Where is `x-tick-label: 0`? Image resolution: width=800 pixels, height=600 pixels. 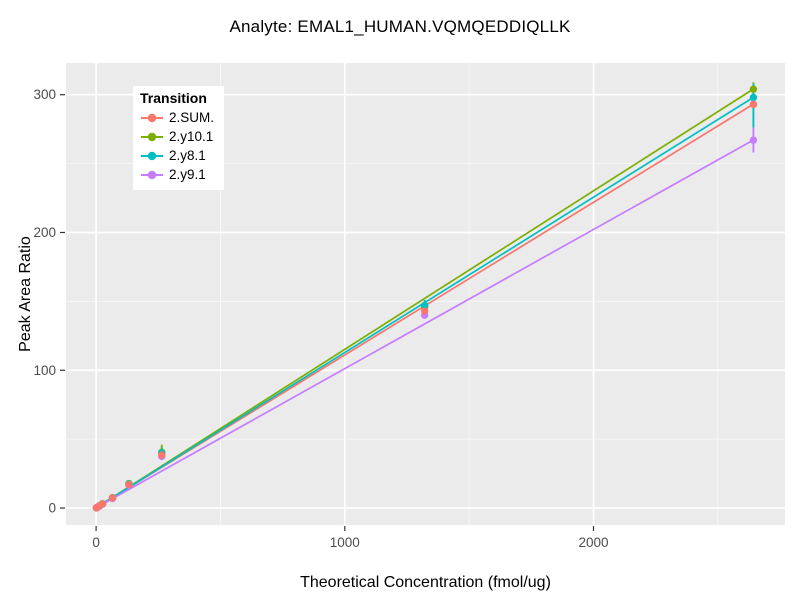
x-tick-label: 0 is located at coordinates (96, 542).